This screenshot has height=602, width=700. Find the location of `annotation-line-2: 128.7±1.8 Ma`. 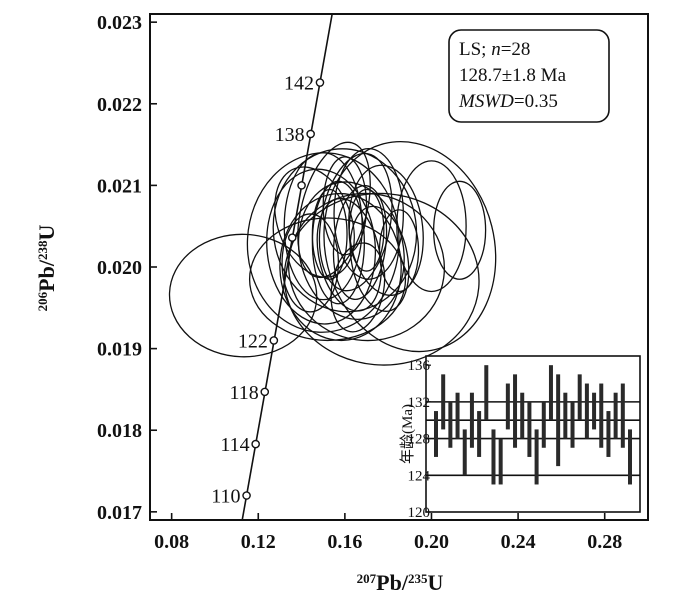

annotation-line-2: 128.7±1.8 Ma is located at coordinates (513, 75).